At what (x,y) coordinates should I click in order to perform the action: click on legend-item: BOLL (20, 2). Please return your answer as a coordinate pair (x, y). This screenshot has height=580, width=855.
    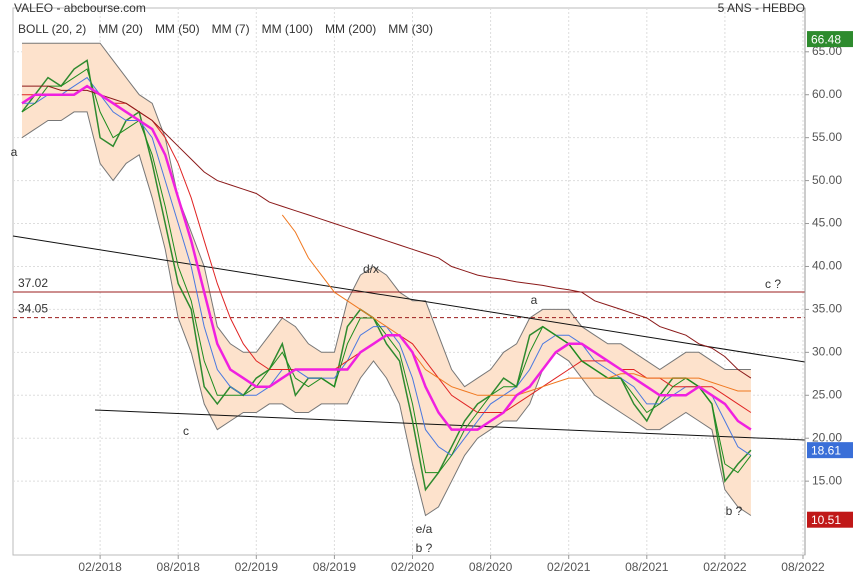
    Looking at the image, I should click on (52, 29).